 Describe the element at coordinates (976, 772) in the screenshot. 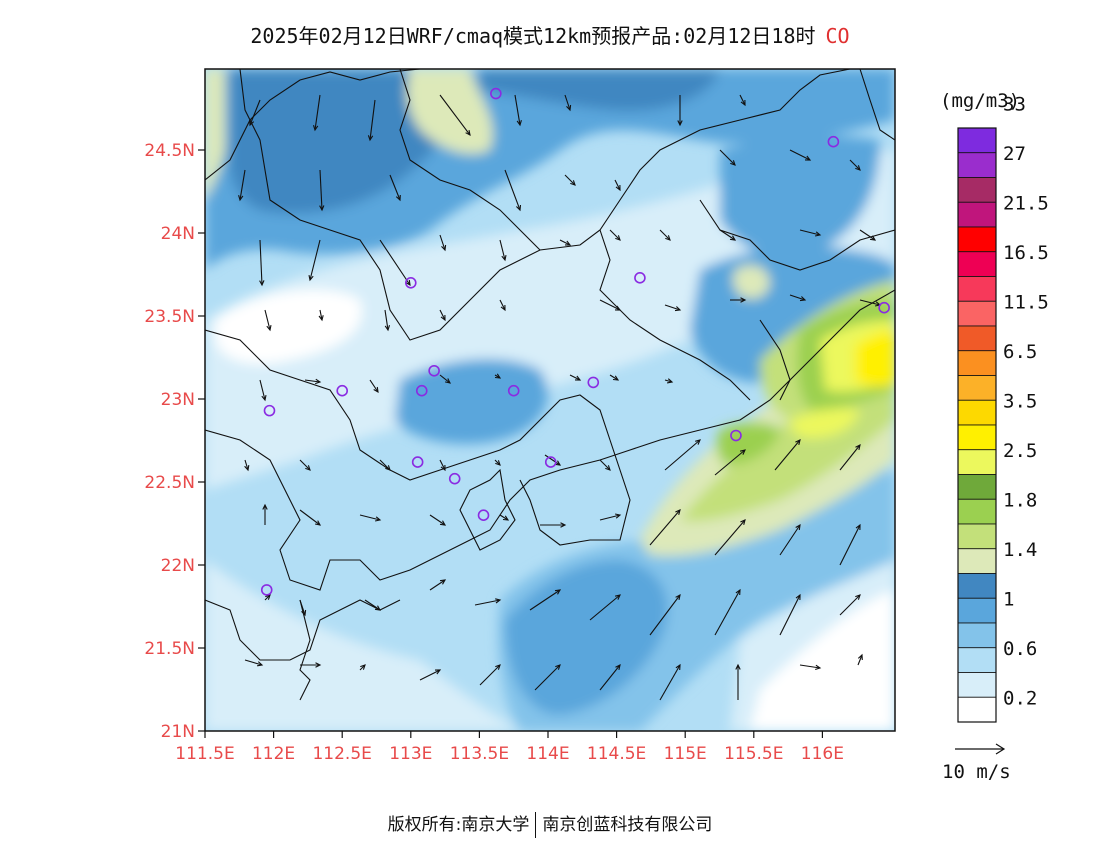

I see `wind-legend-label: 10 m/s` at that location.